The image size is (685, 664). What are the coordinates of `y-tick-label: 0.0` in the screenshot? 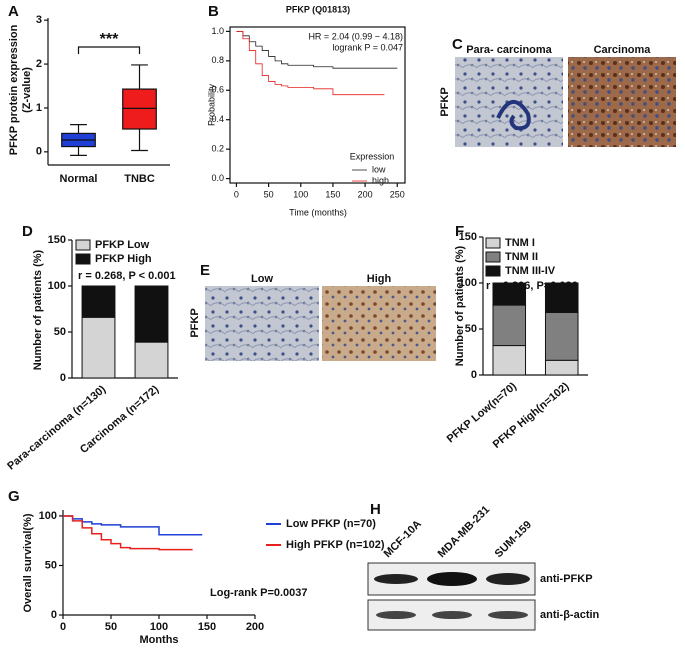 It's located at (217, 178).